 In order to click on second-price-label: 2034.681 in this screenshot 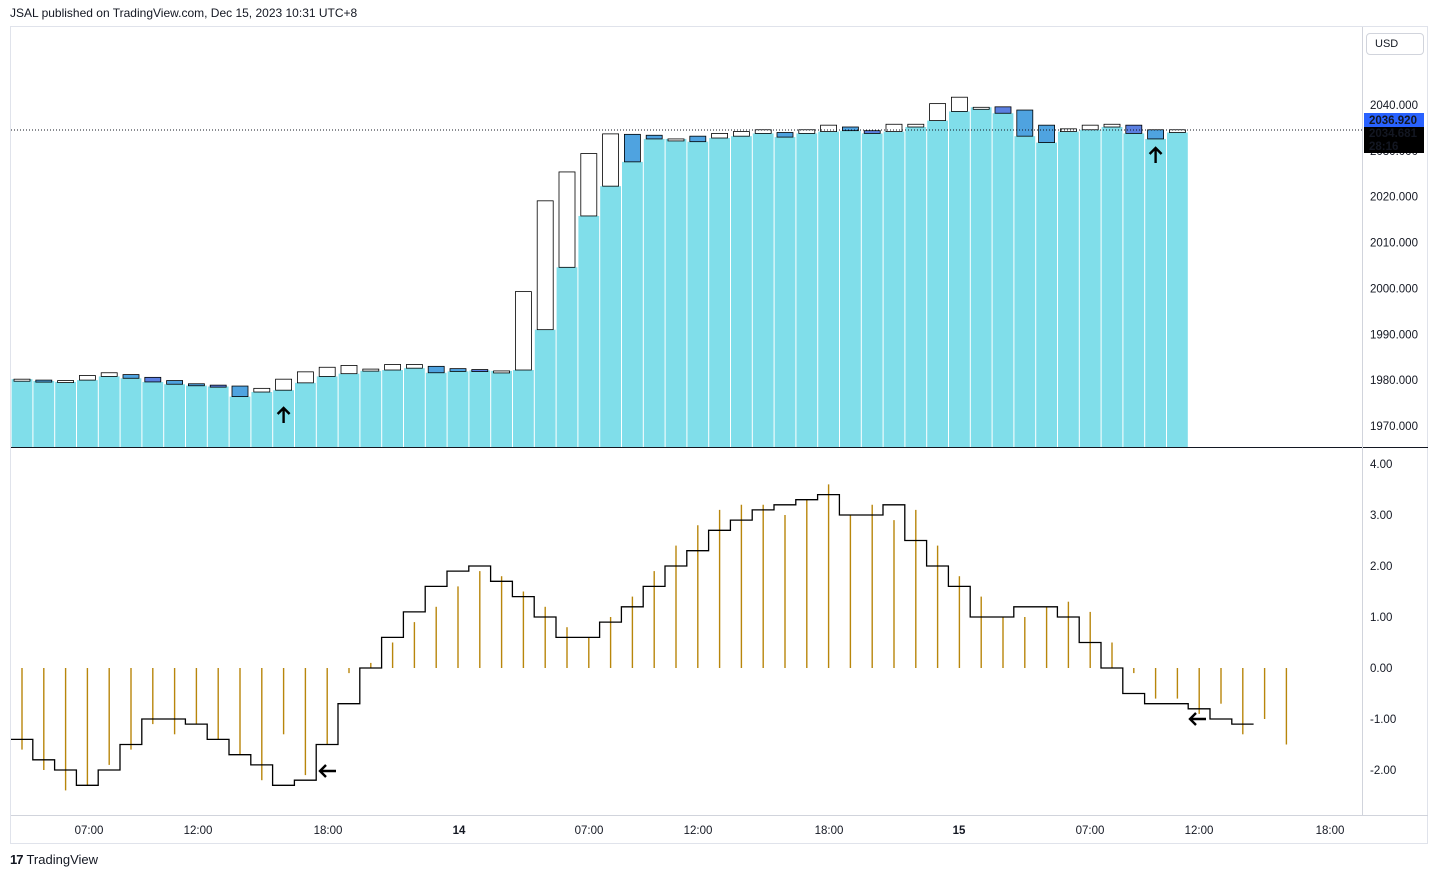, I will do `click(1393, 134)`.